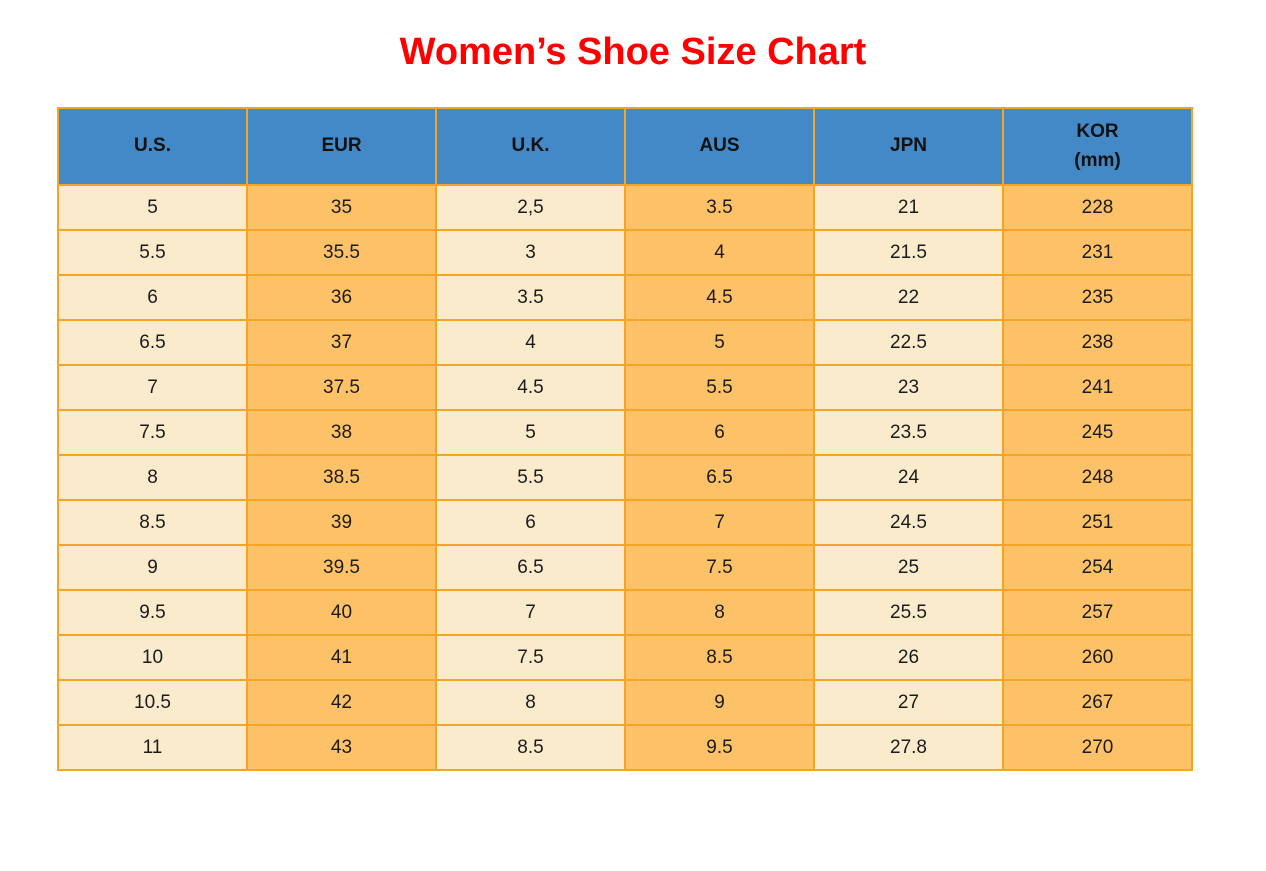 The height and width of the screenshot is (871, 1266). What do you see at coordinates (1097, 522) in the screenshot?
I see `size-cell: 251` at bounding box center [1097, 522].